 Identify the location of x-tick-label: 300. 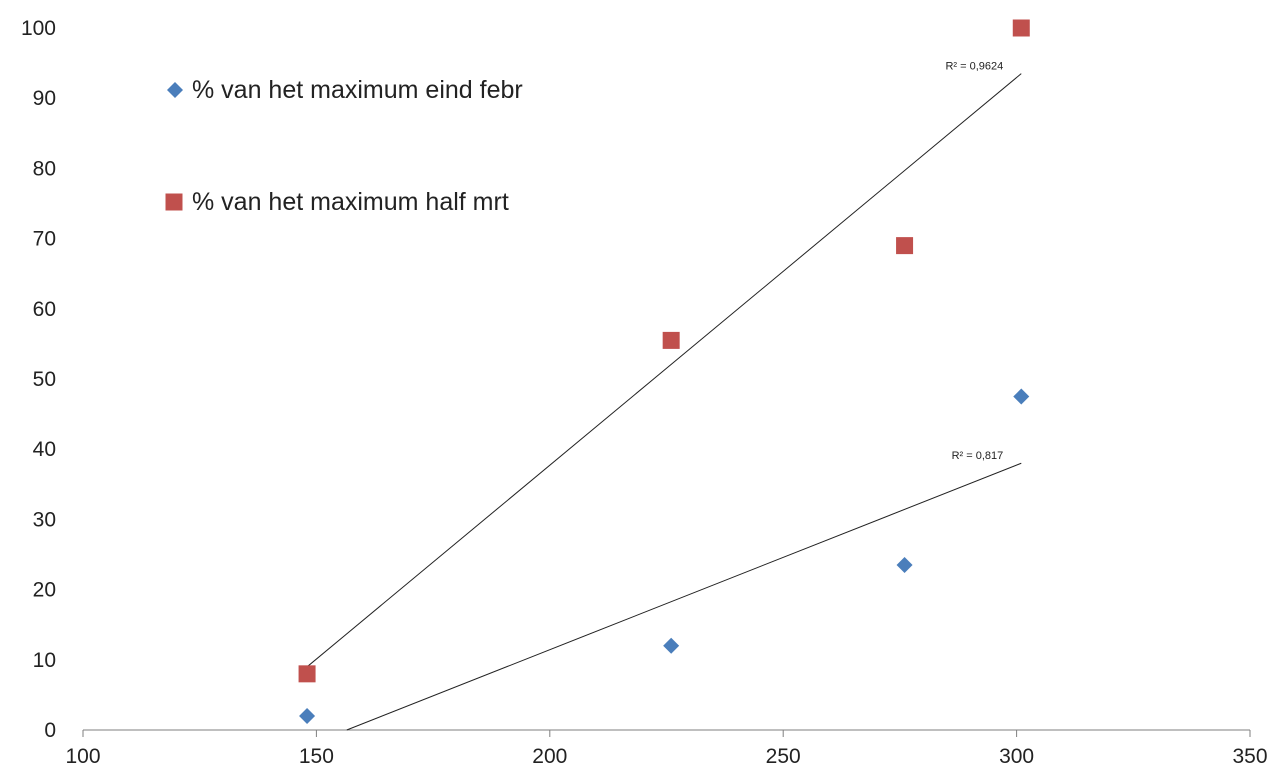
(1016, 756).